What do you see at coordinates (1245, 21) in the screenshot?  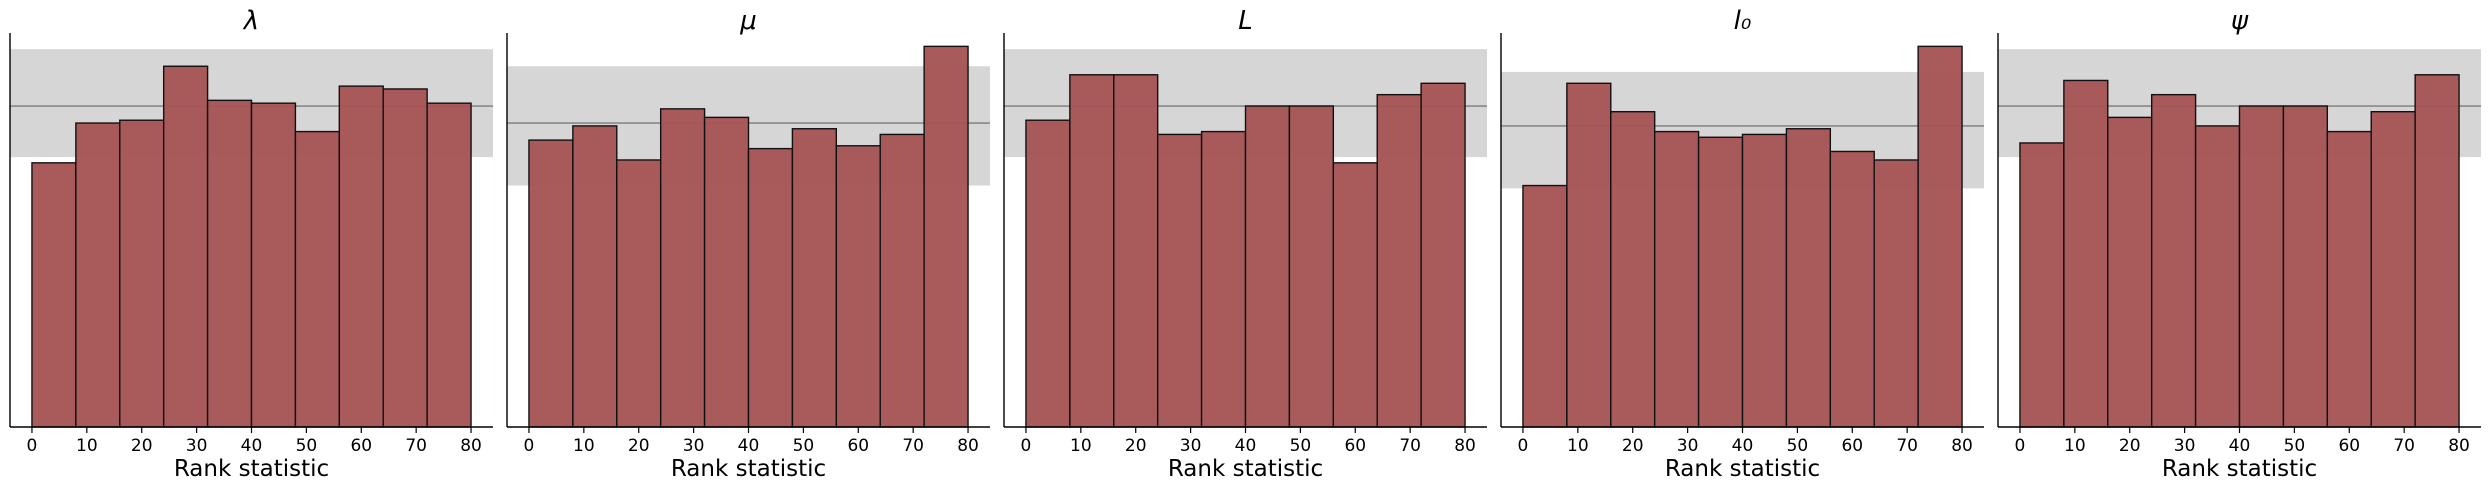 I see `chart-title: L` at bounding box center [1245, 21].